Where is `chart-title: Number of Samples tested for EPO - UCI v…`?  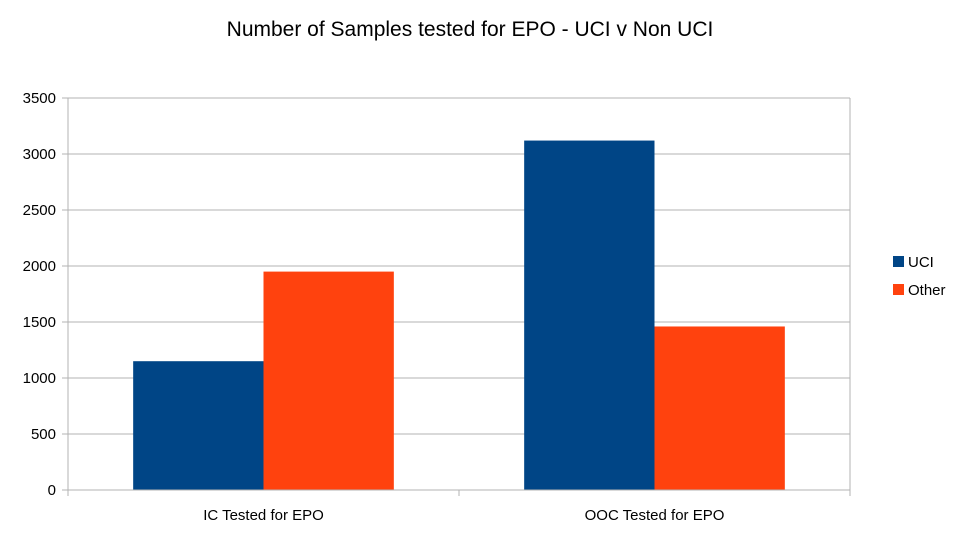
chart-title: Number of Samples tested for EPO - UCI v… is located at coordinates (470, 29).